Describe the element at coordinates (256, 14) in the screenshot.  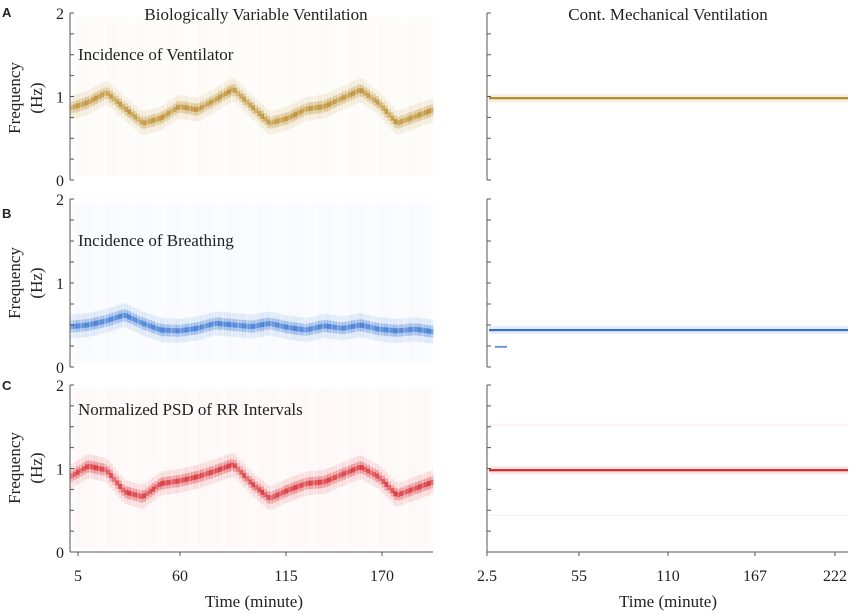
I see `column-title-left: Biologically Variable Ventilation` at that location.